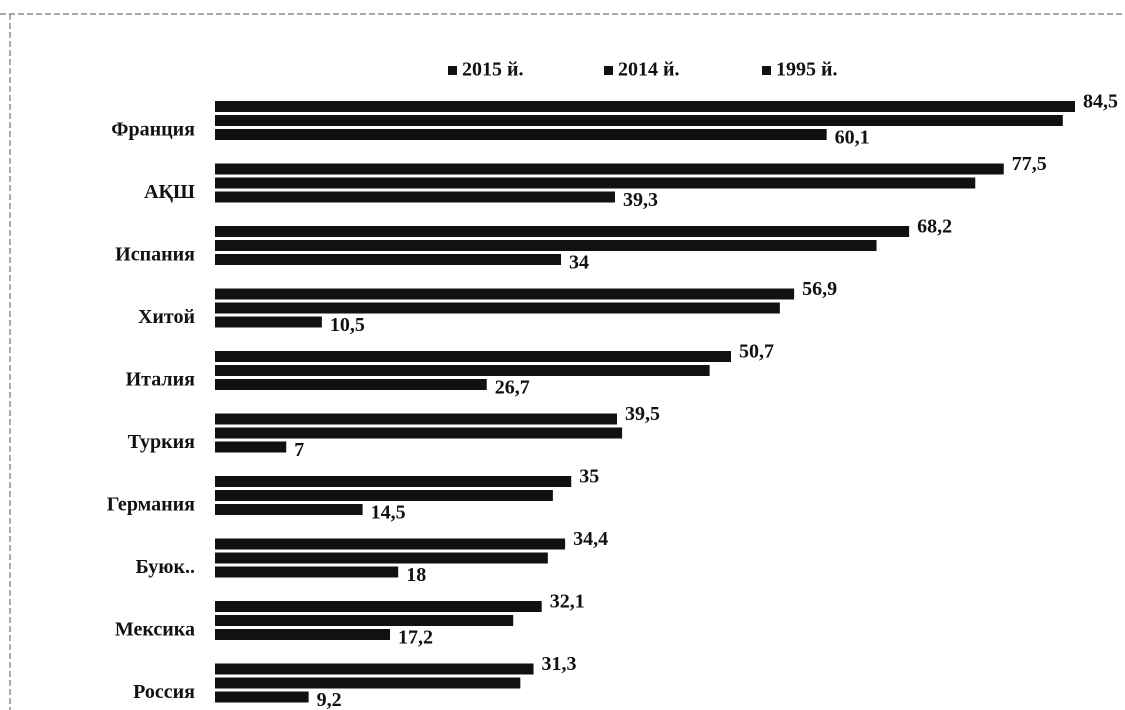  Describe the element at coordinates (756, 352) in the screenshot. I see `data-label: 50,7` at that location.